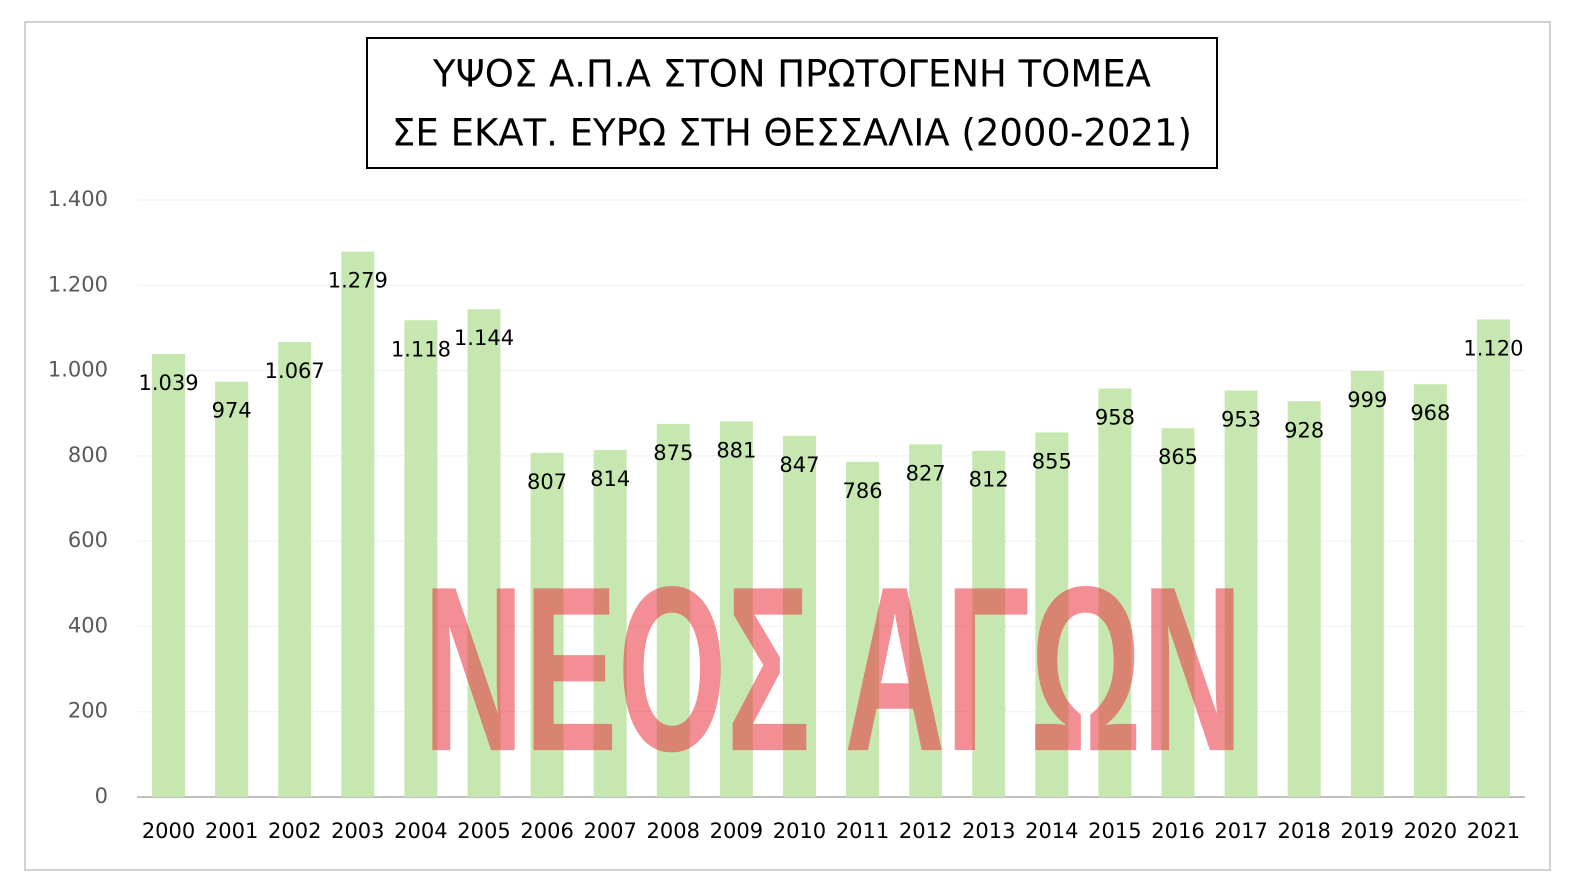  Describe the element at coordinates (1177, 831) in the screenshot. I see `x-tick-label: 2016` at that location.